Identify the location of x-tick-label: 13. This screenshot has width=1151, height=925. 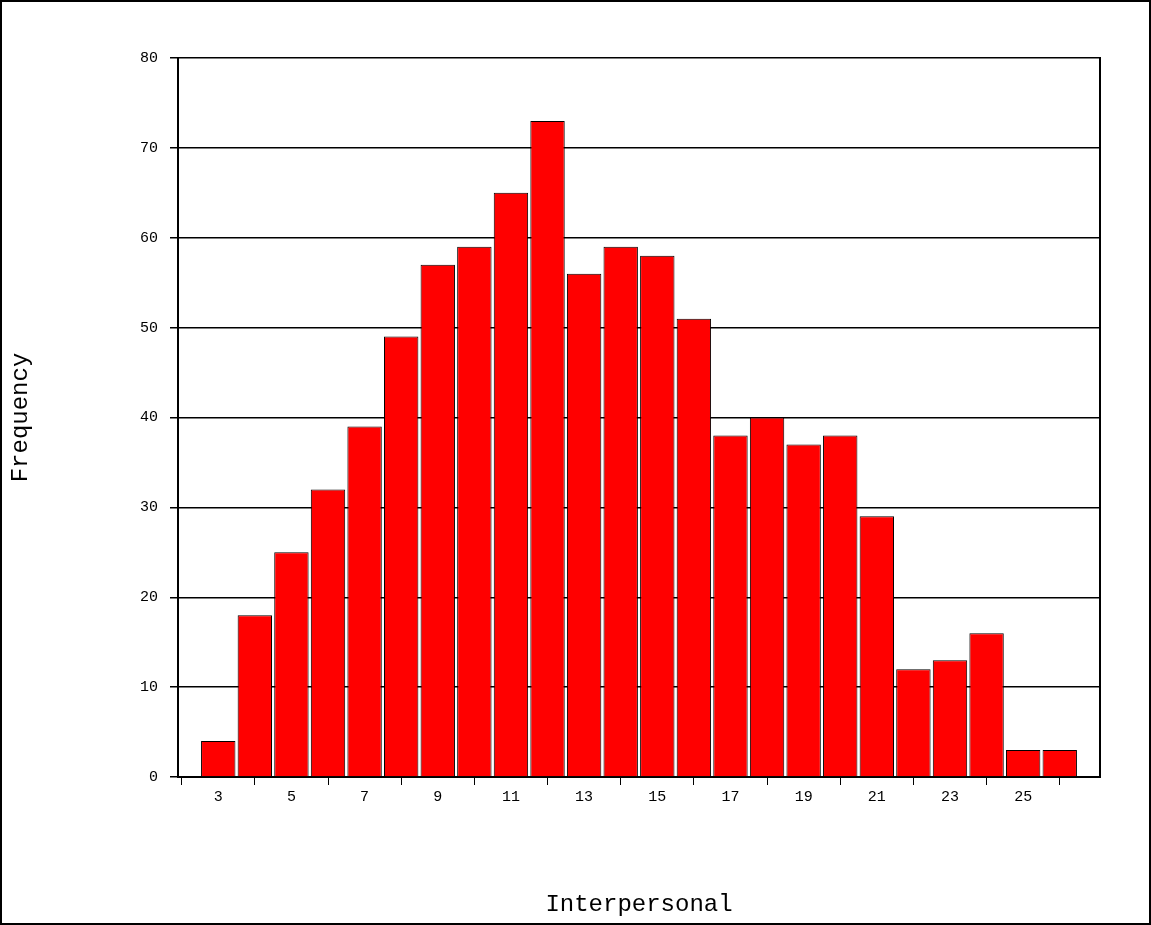
(584, 797).